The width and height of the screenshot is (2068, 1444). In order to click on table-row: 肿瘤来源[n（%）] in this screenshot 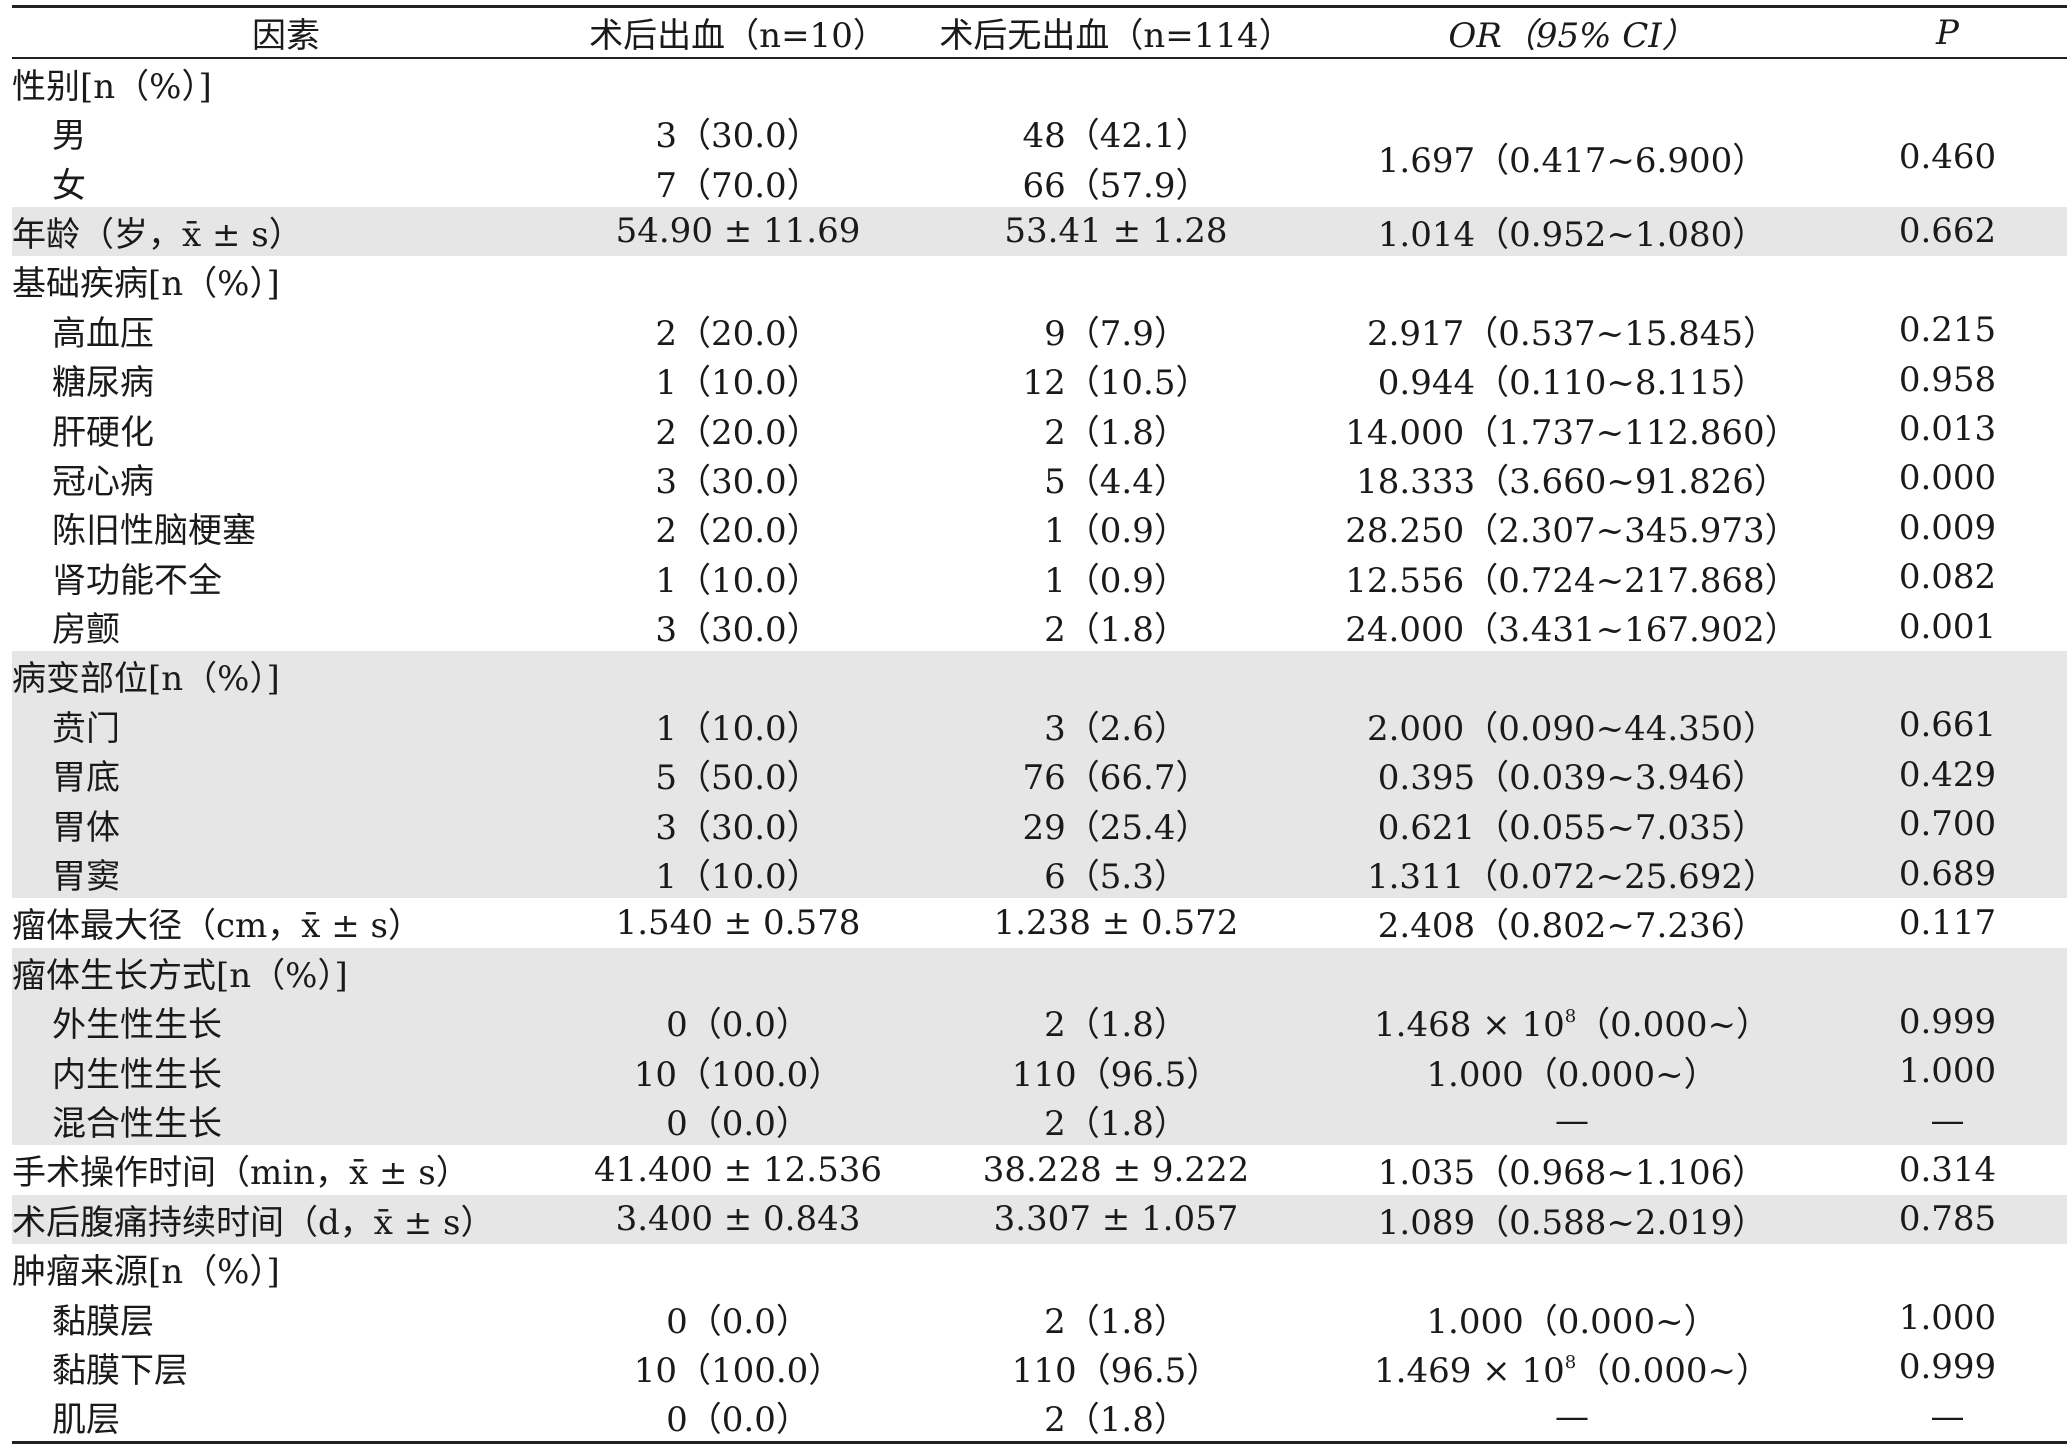, I will do `click(1039, 1268)`.